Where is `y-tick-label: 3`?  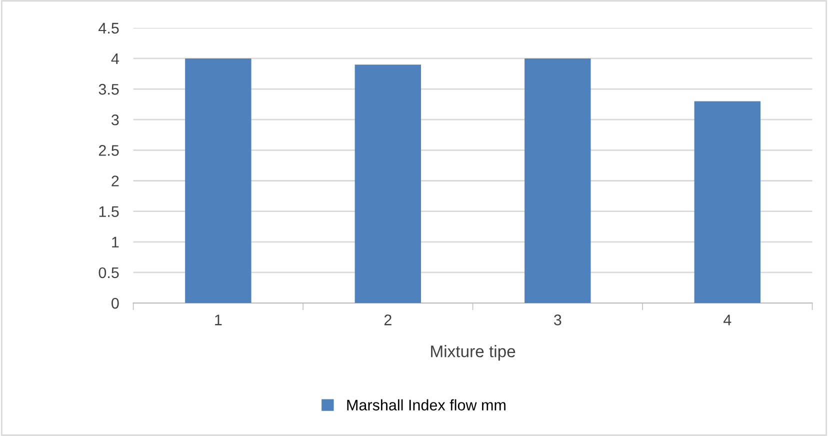
y-tick-label: 3 is located at coordinates (115, 120).